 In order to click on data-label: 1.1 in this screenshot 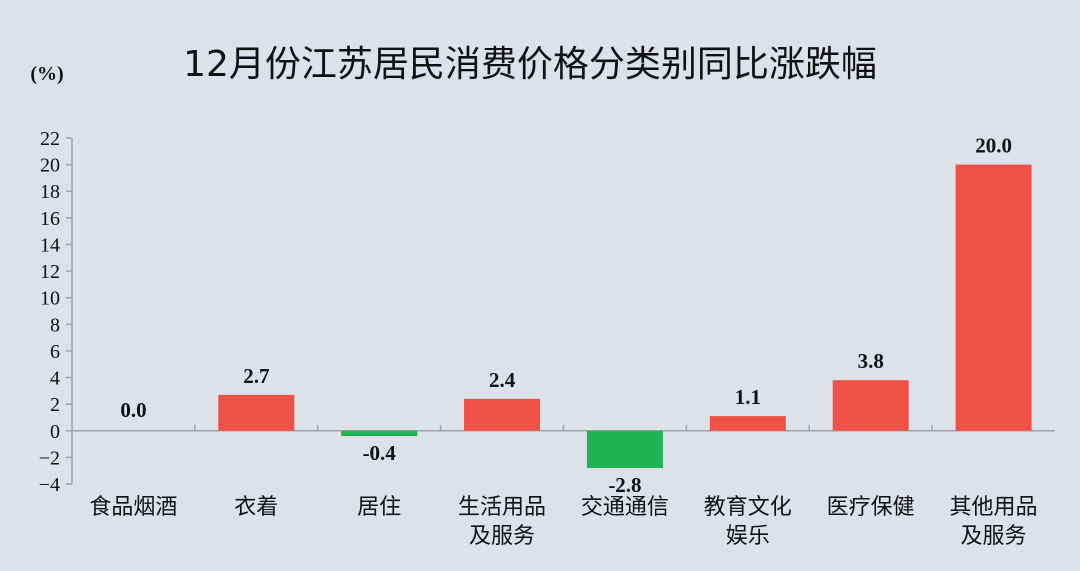, I will do `click(748, 397)`.